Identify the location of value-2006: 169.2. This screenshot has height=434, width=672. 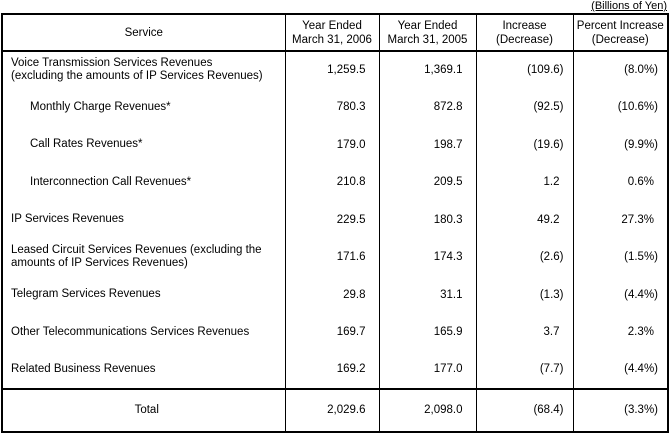
(332, 370).